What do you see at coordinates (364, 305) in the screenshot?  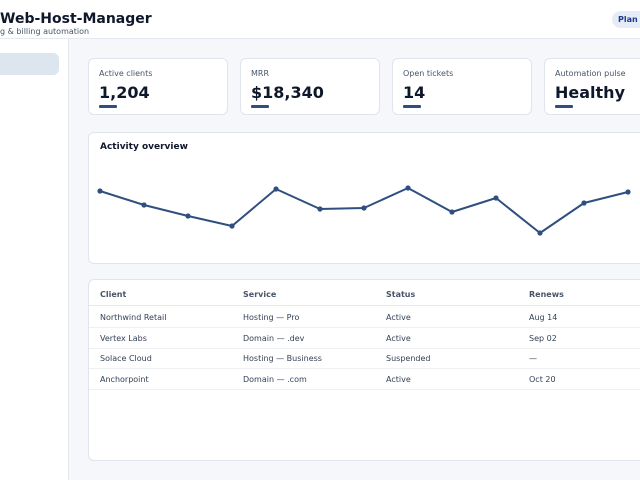 I see `table-header-divider` at bounding box center [364, 305].